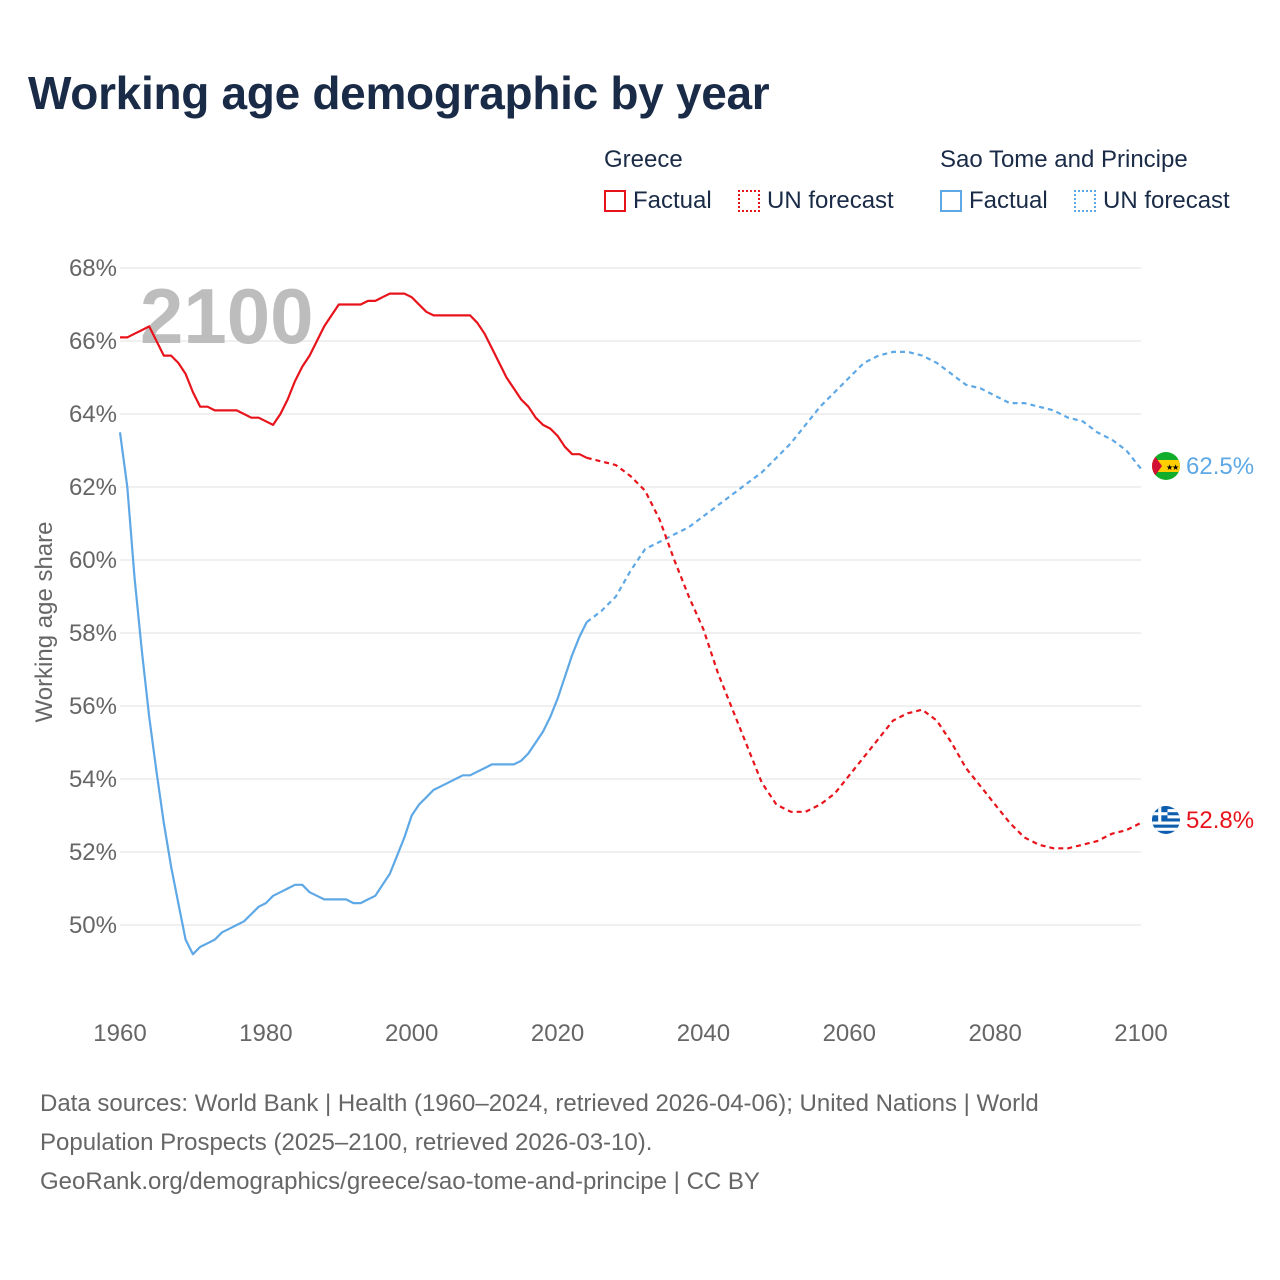  What do you see at coordinates (830, 200) in the screenshot?
I see `legend-label-greece-forecast: UN forecast` at bounding box center [830, 200].